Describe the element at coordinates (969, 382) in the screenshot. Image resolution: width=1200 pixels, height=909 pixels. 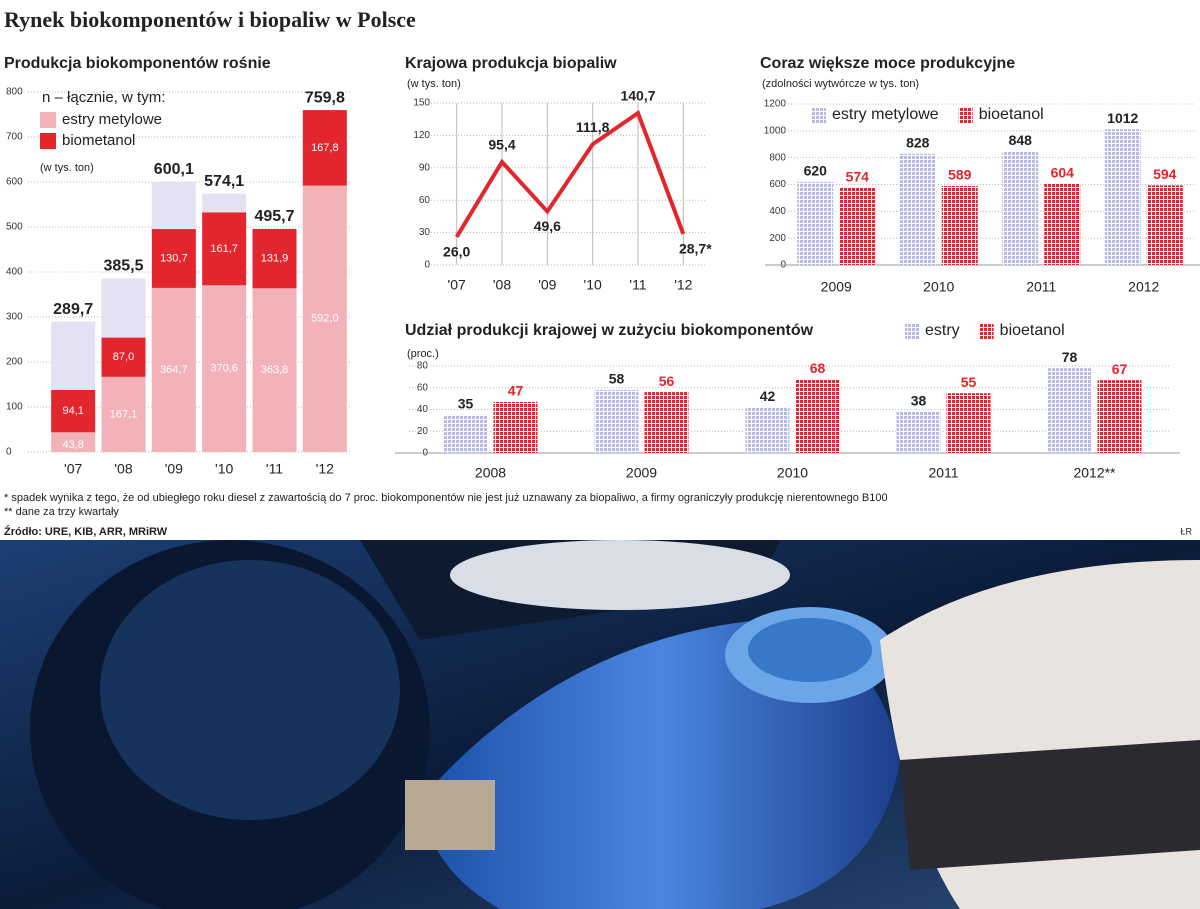
I see `value-label: 55` at that location.